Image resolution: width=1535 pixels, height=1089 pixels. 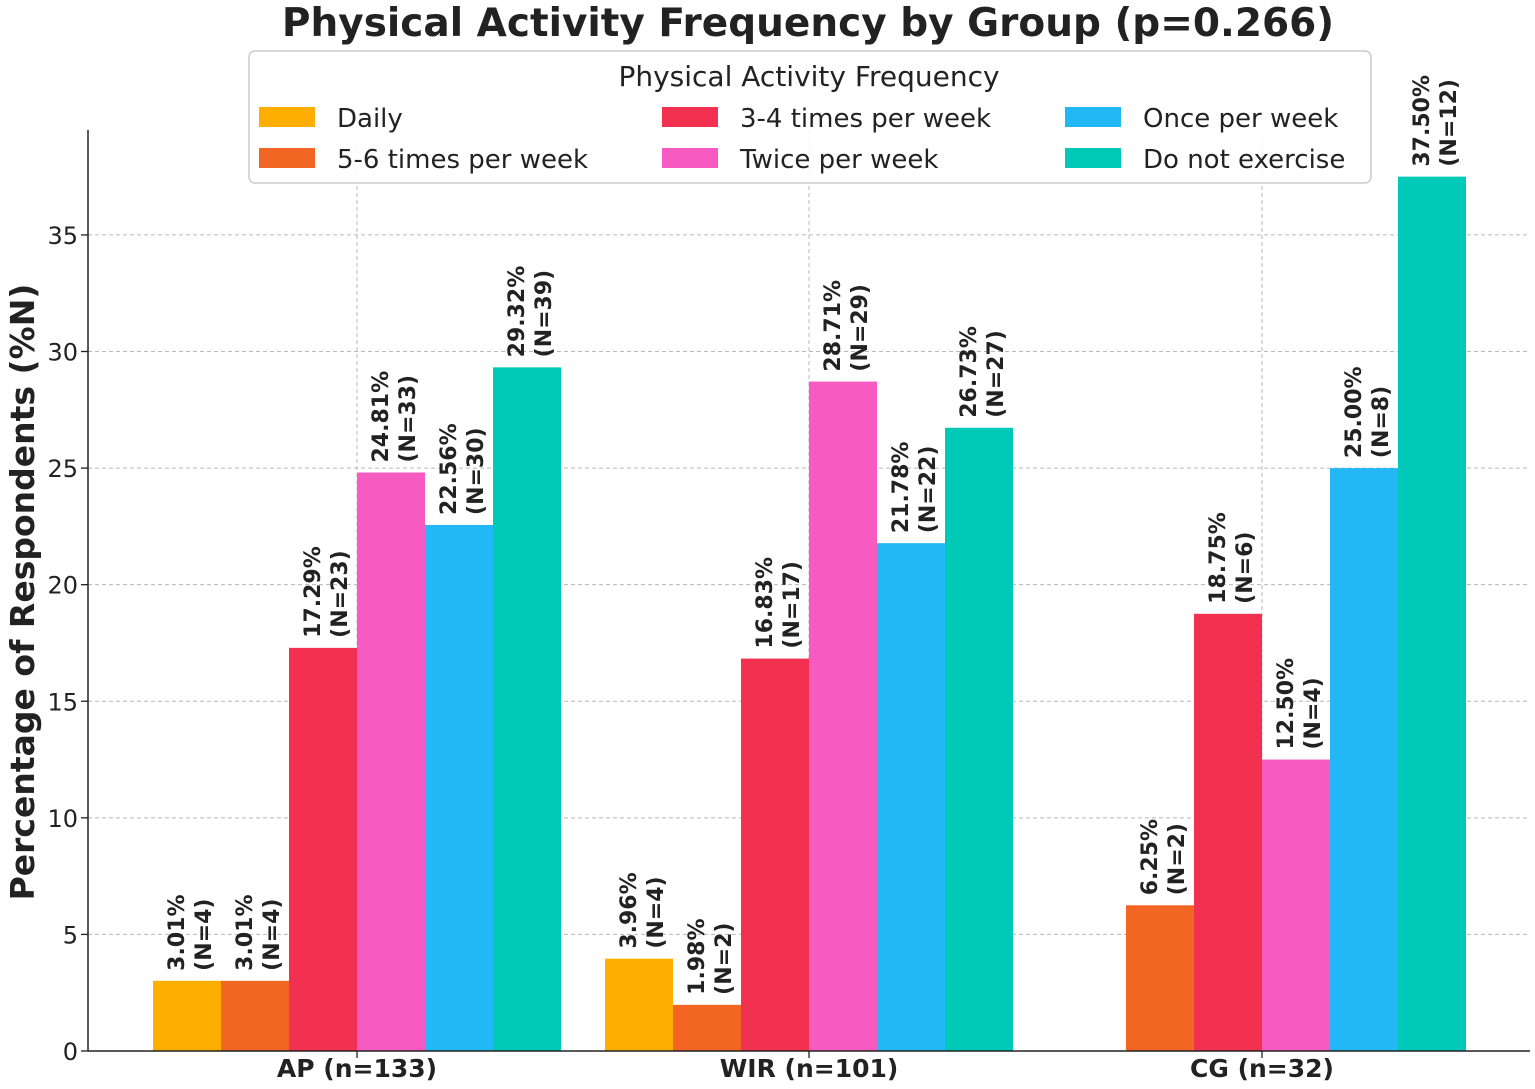 I want to click on bar-value-label: 17.29%, so click(x=313, y=592).